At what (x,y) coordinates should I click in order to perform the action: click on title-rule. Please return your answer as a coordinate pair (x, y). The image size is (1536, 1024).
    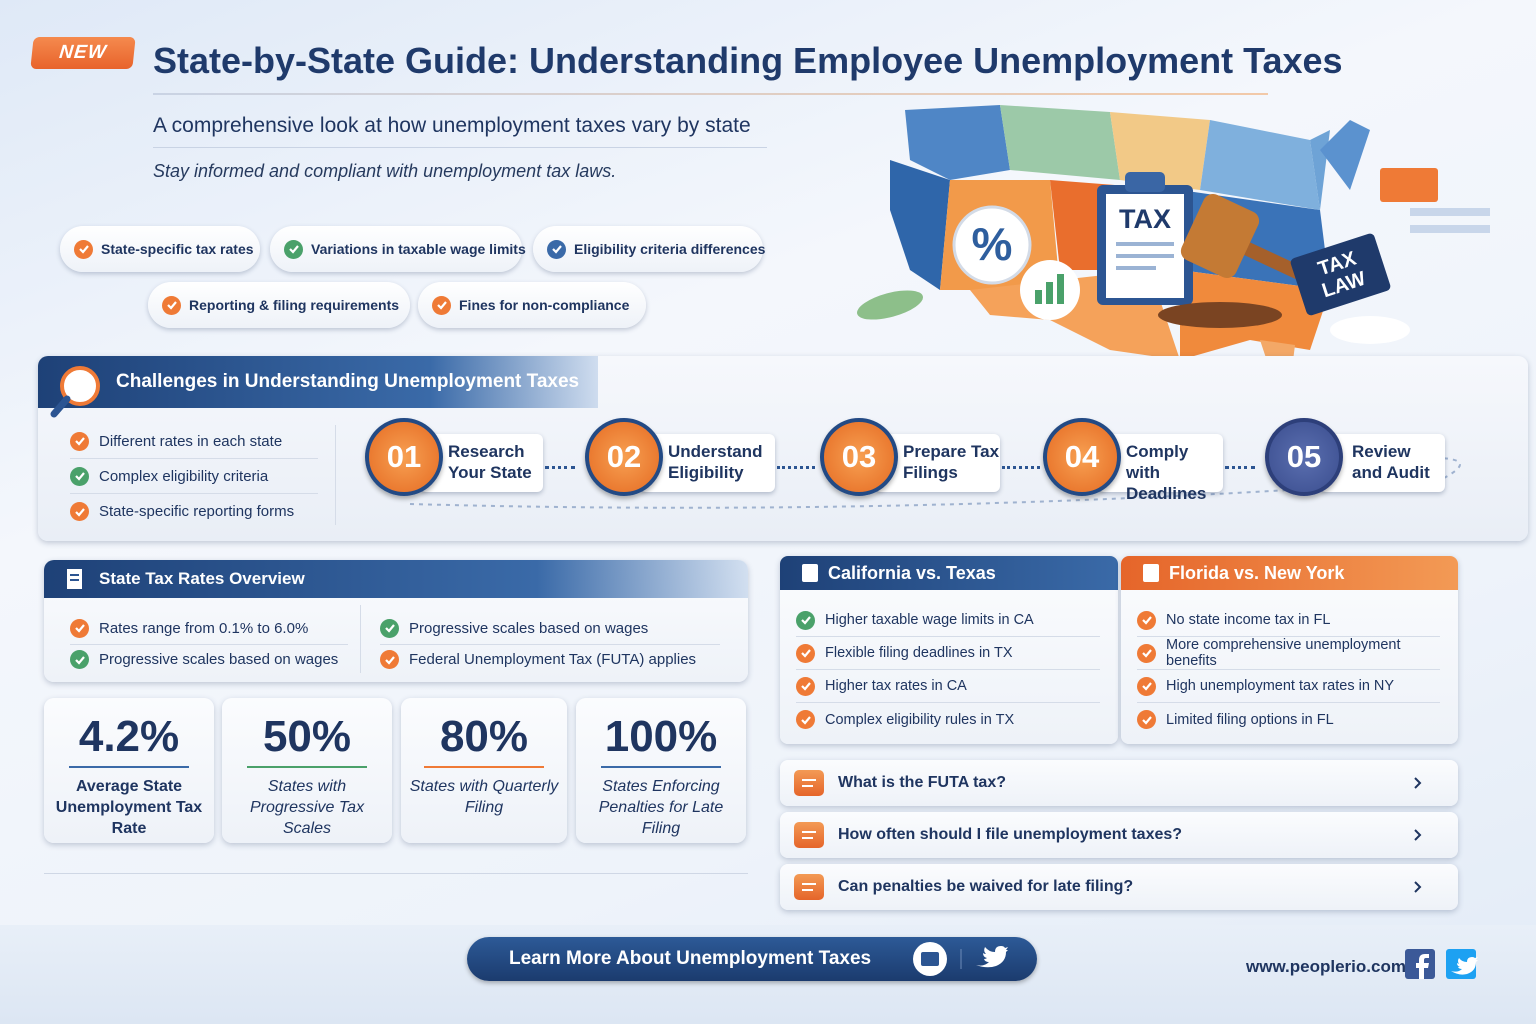
    Looking at the image, I should click on (710, 94).